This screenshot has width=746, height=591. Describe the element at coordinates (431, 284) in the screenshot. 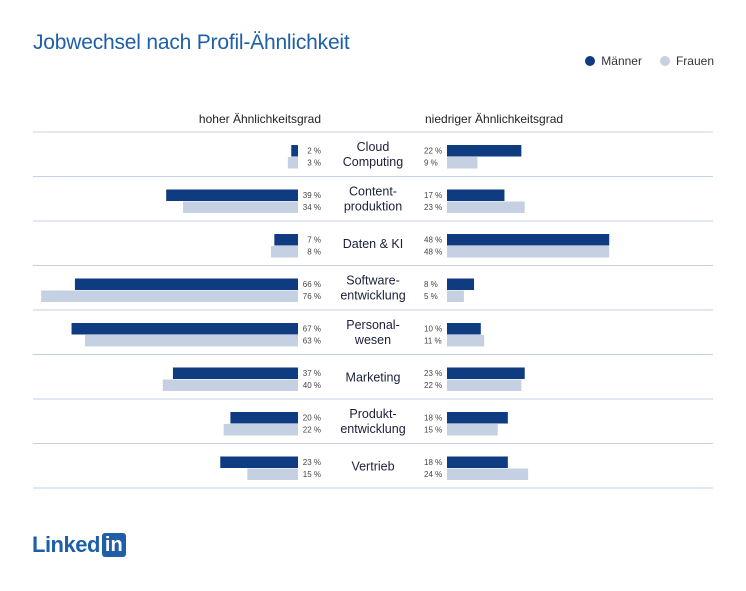

I see `value-label-low: 8 %` at that location.